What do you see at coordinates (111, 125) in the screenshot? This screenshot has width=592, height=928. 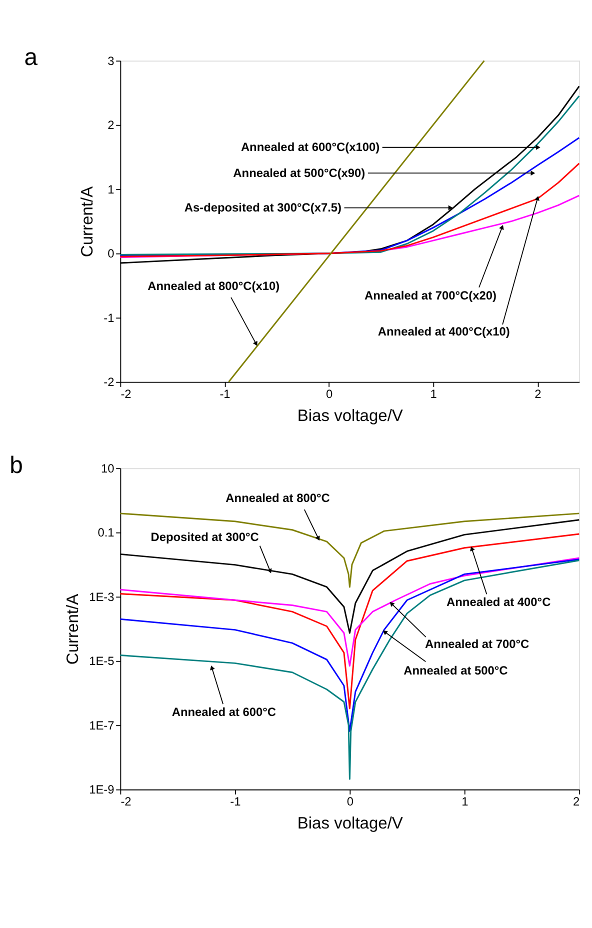 I see `y-tick-label: 2` at bounding box center [111, 125].